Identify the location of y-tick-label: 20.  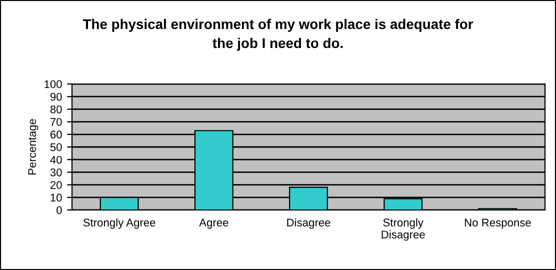
(56, 185).